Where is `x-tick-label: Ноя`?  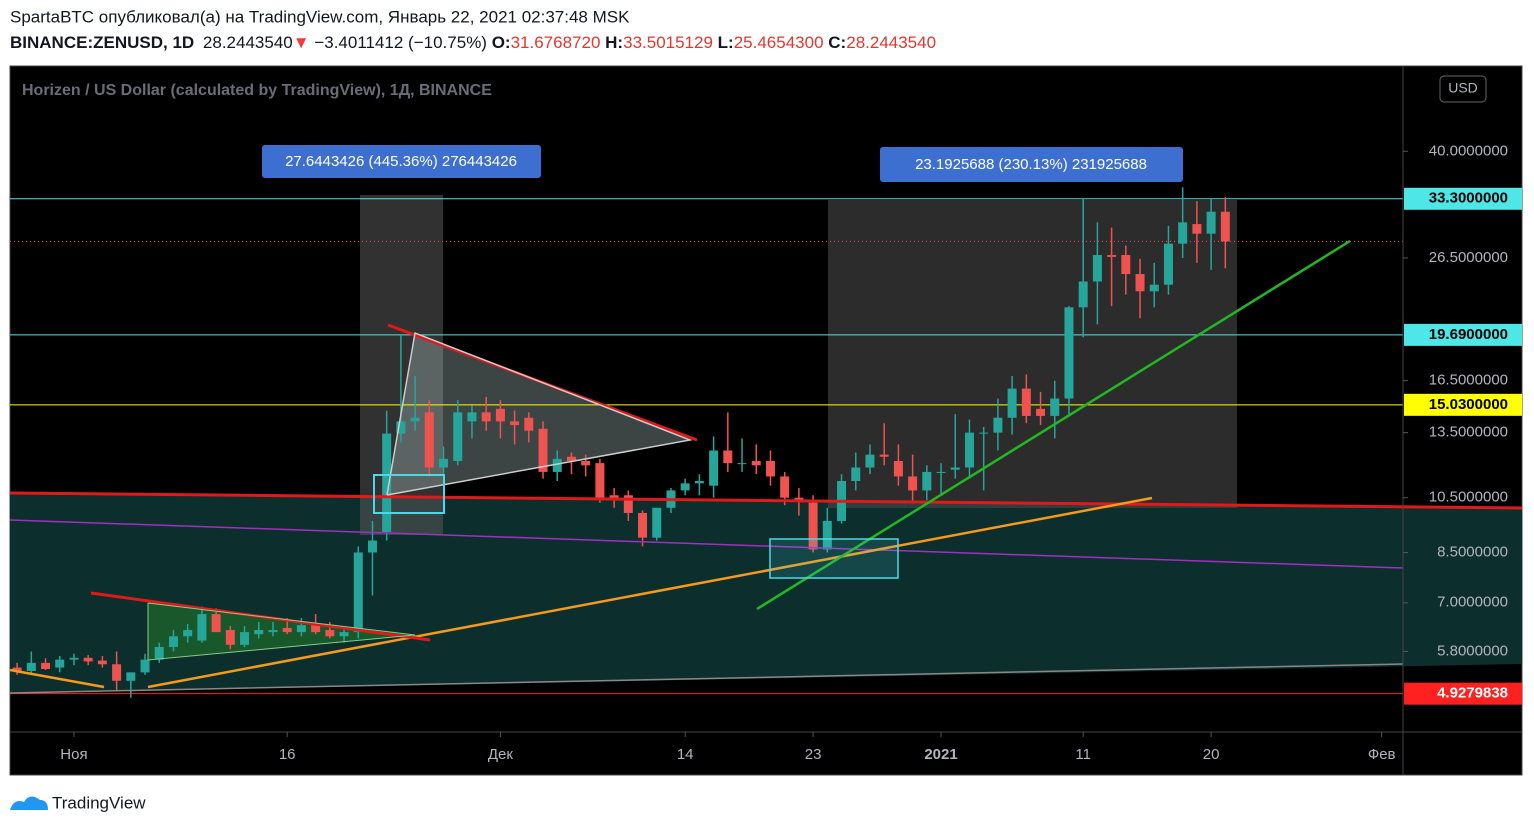 x-tick-label: Ноя is located at coordinates (73, 754).